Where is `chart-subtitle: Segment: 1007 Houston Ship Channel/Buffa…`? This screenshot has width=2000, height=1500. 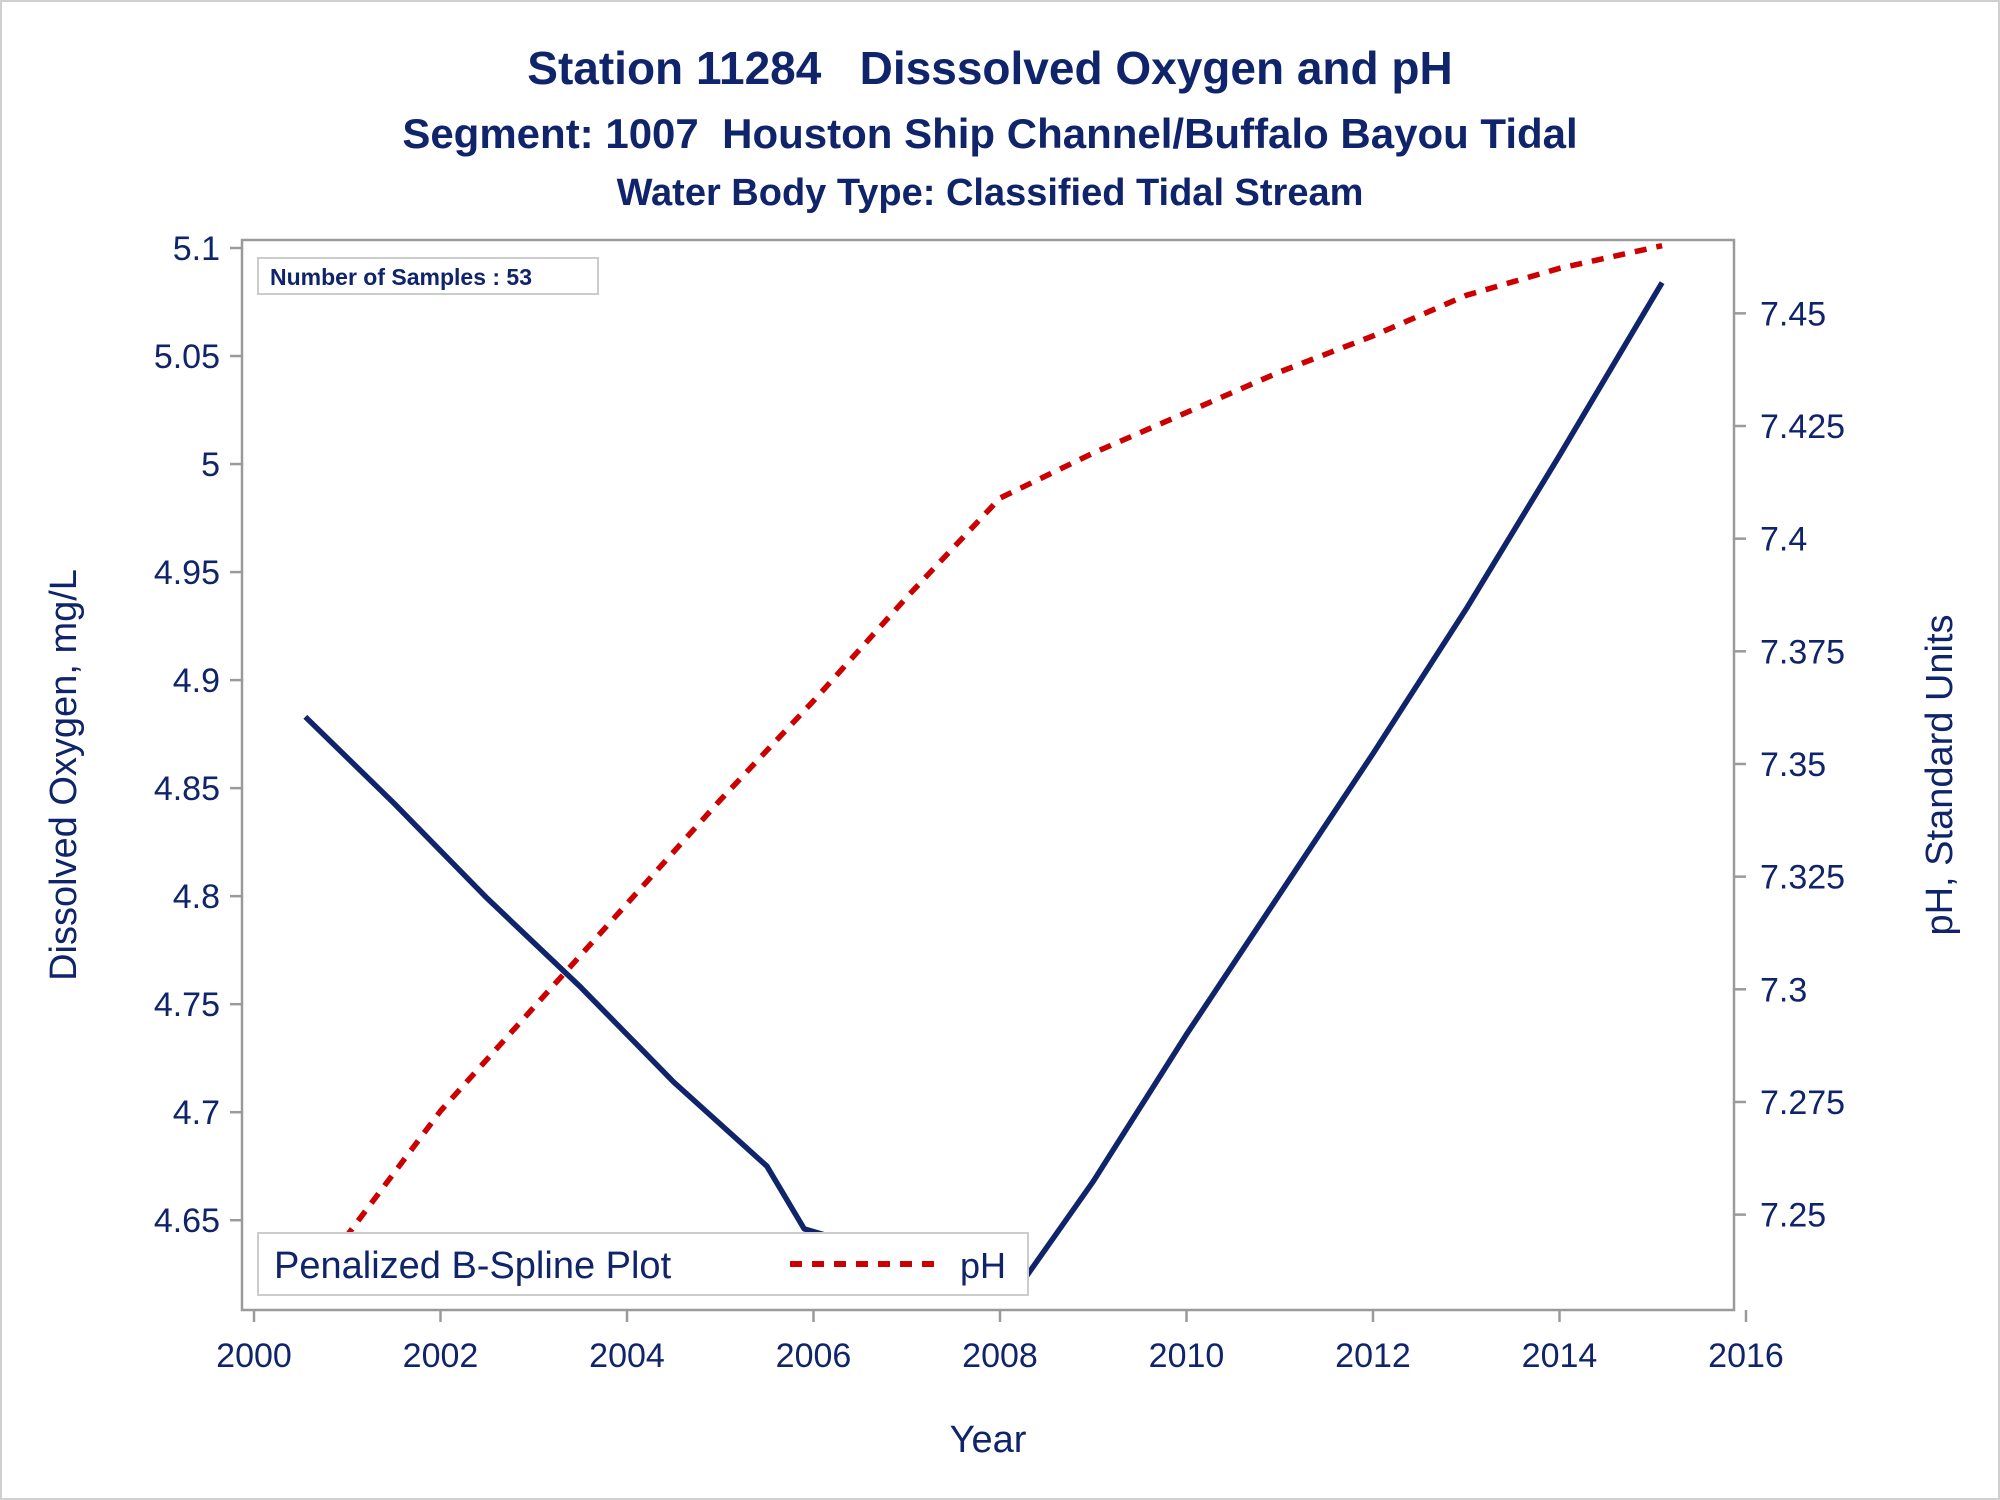 chart-subtitle: Segment: 1007 Houston Ship Channel/Buffa… is located at coordinates (989, 133).